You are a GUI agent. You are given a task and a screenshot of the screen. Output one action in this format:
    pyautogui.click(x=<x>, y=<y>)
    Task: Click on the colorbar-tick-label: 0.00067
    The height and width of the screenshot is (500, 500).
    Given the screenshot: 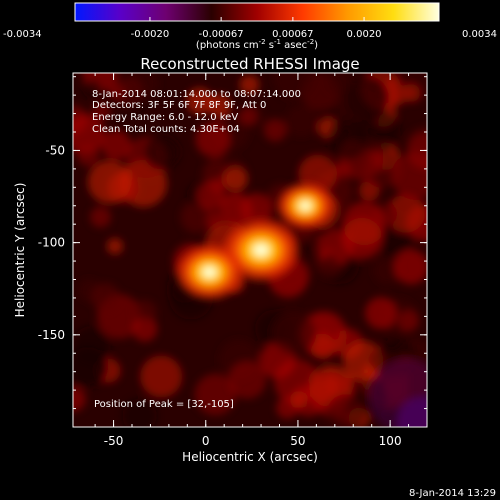 What is the action you would take?
    pyautogui.click(x=292, y=34)
    